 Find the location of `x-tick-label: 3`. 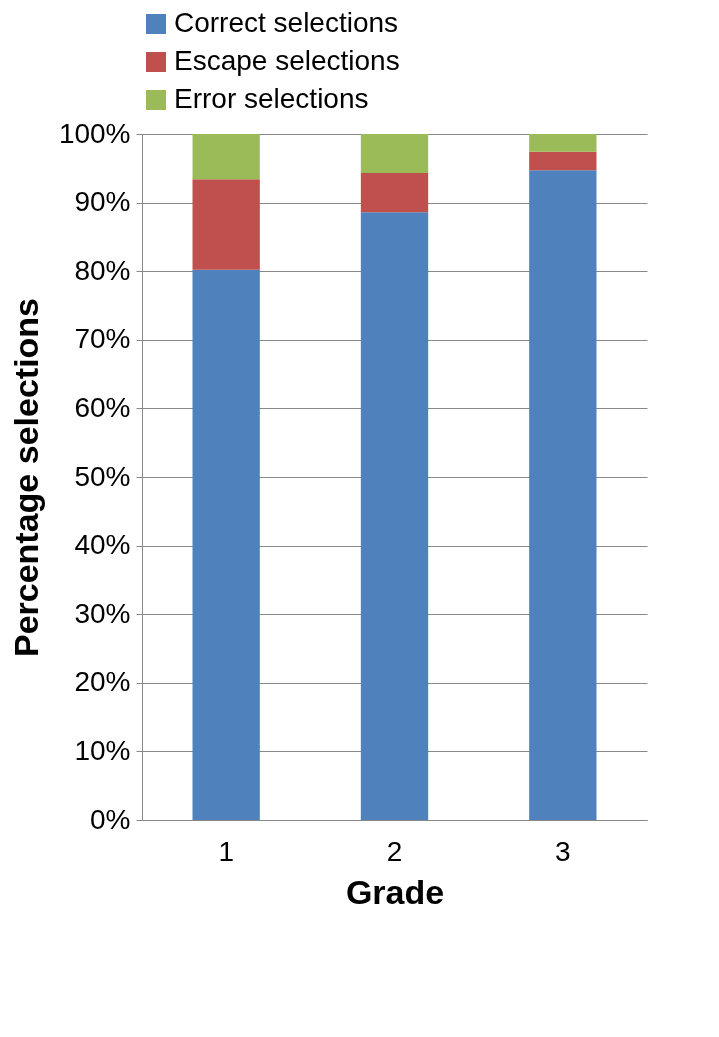

x-tick-label: 3 is located at coordinates (563, 851).